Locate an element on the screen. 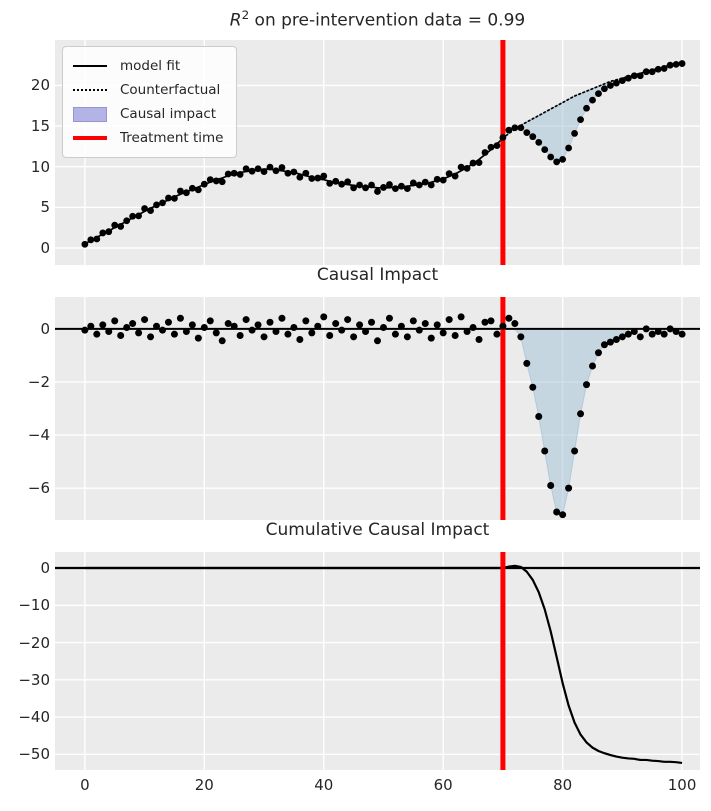 The width and height of the screenshot is (711, 811). title-r-symbol: R is located at coordinates (235, 20).